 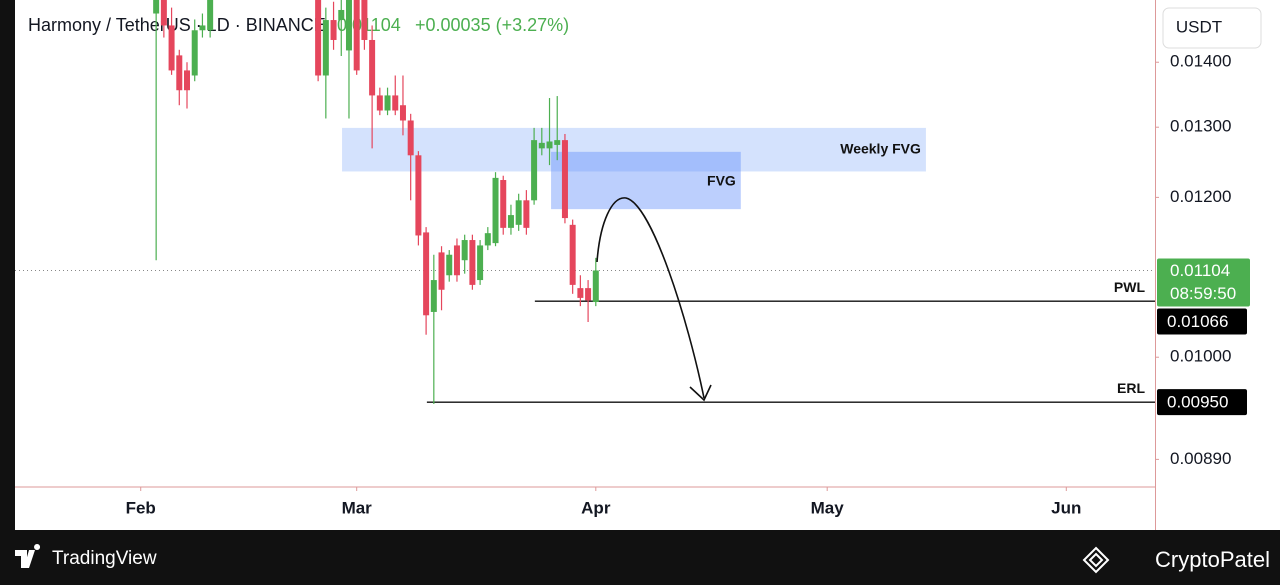 I want to click on watermark: CryptoPatel, so click(x=1212, y=559).